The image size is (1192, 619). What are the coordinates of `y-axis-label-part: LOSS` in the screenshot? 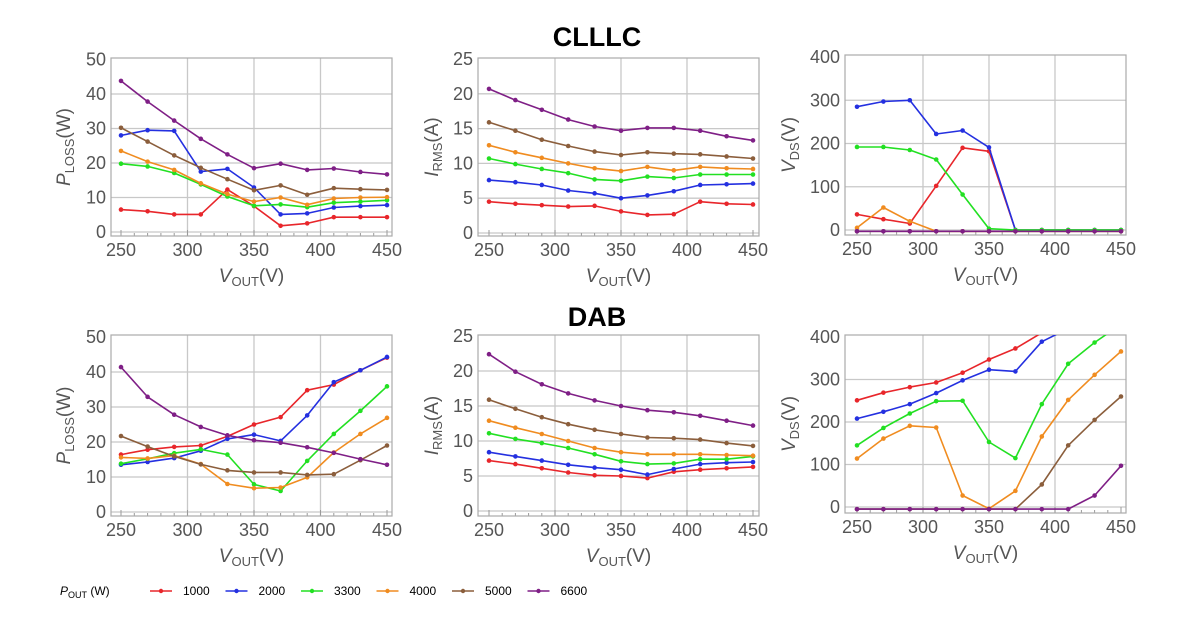 It's located at (69, 155).